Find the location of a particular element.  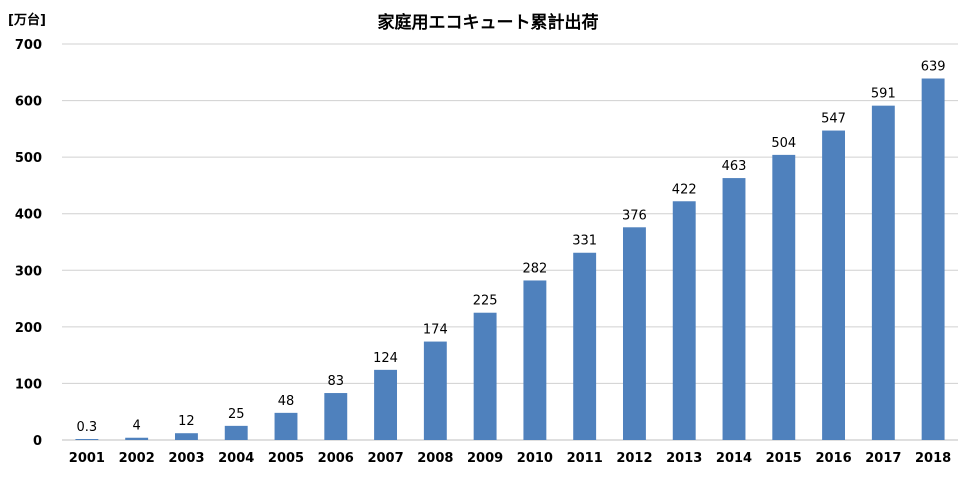

x-tick-label: 2008 is located at coordinates (435, 458).